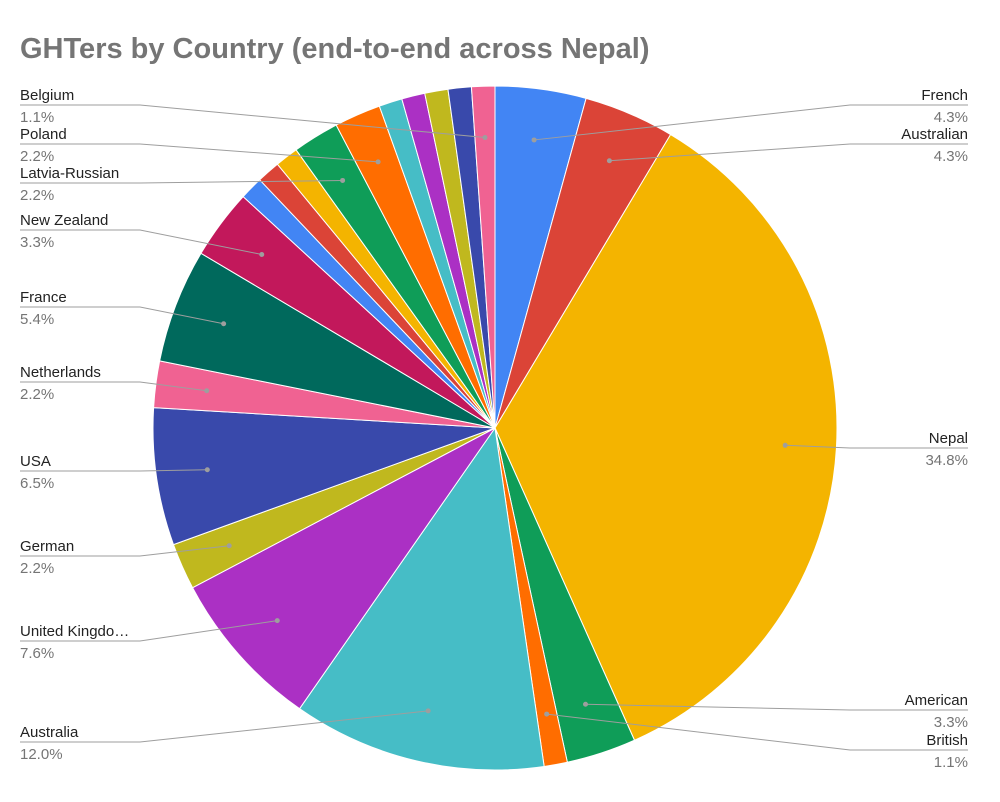 This screenshot has height=802, width=1000. What do you see at coordinates (64, 220) in the screenshot?
I see `slice-label: New Zealand` at bounding box center [64, 220].